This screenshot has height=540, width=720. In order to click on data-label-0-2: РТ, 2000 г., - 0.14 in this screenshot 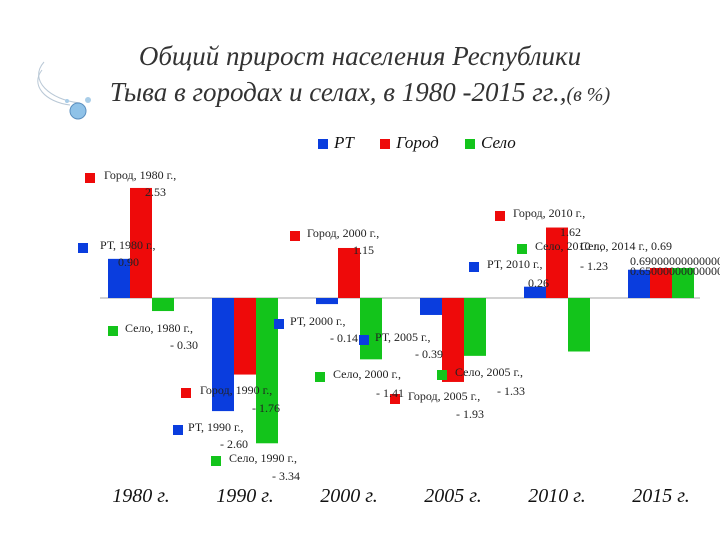, I will do `click(324, 329)`.